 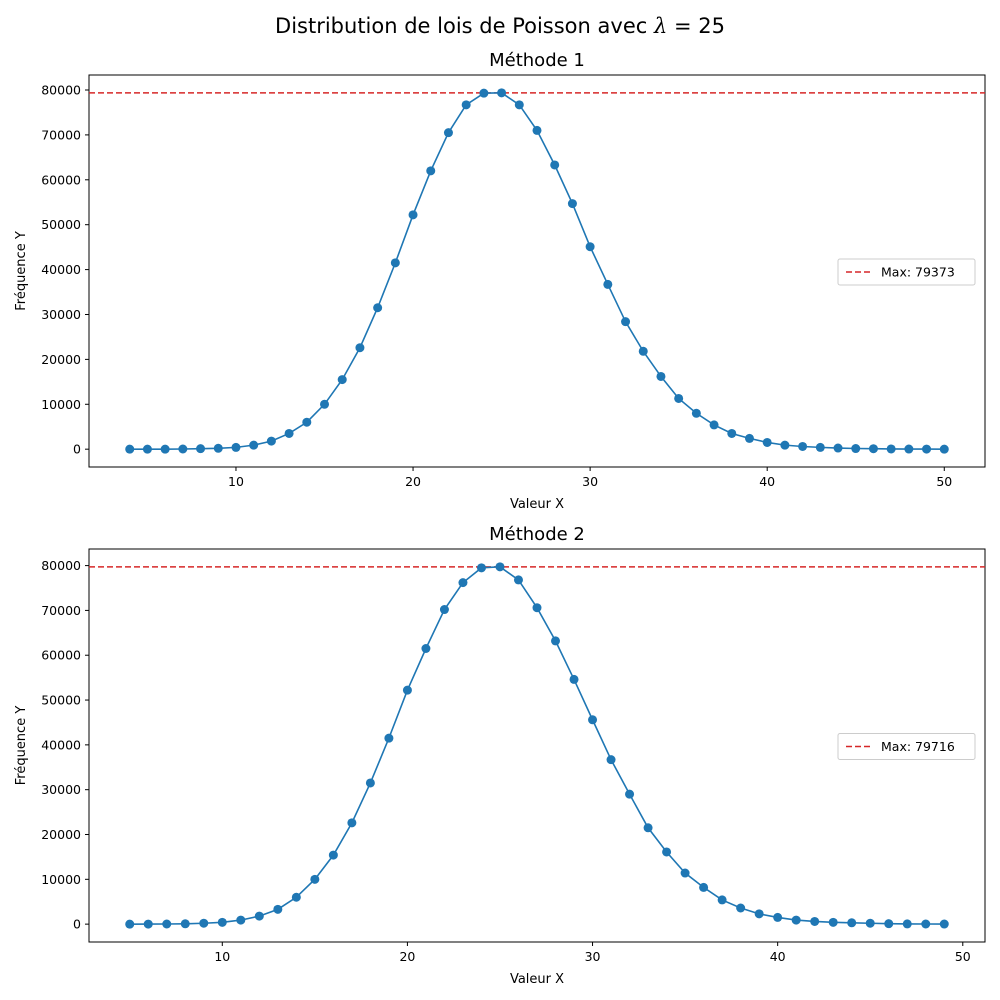 I want to click on y-tick-label: 20000, so click(x=61, y=834).